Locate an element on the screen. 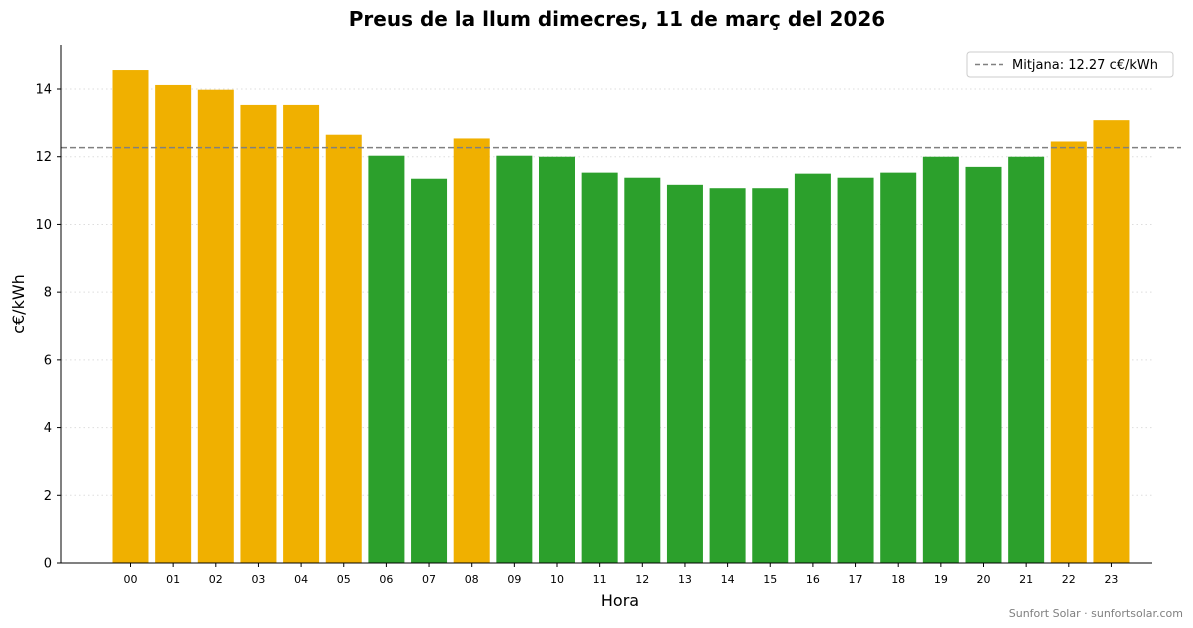 Image resolution: width=1193 pixels, height=628 pixels. legend-mean-label: Mitjana: 12.27 c€/kWh is located at coordinates (1085, 65).